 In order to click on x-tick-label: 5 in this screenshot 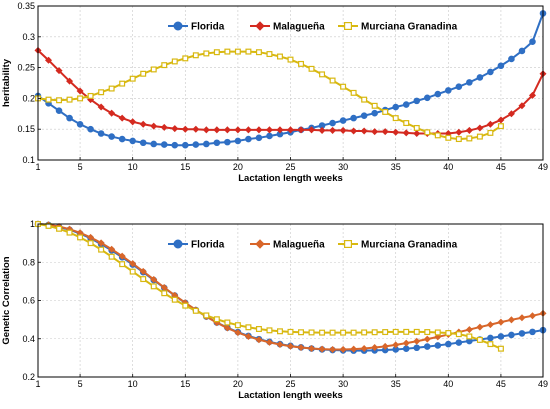, I will do `click(80, 167)`.